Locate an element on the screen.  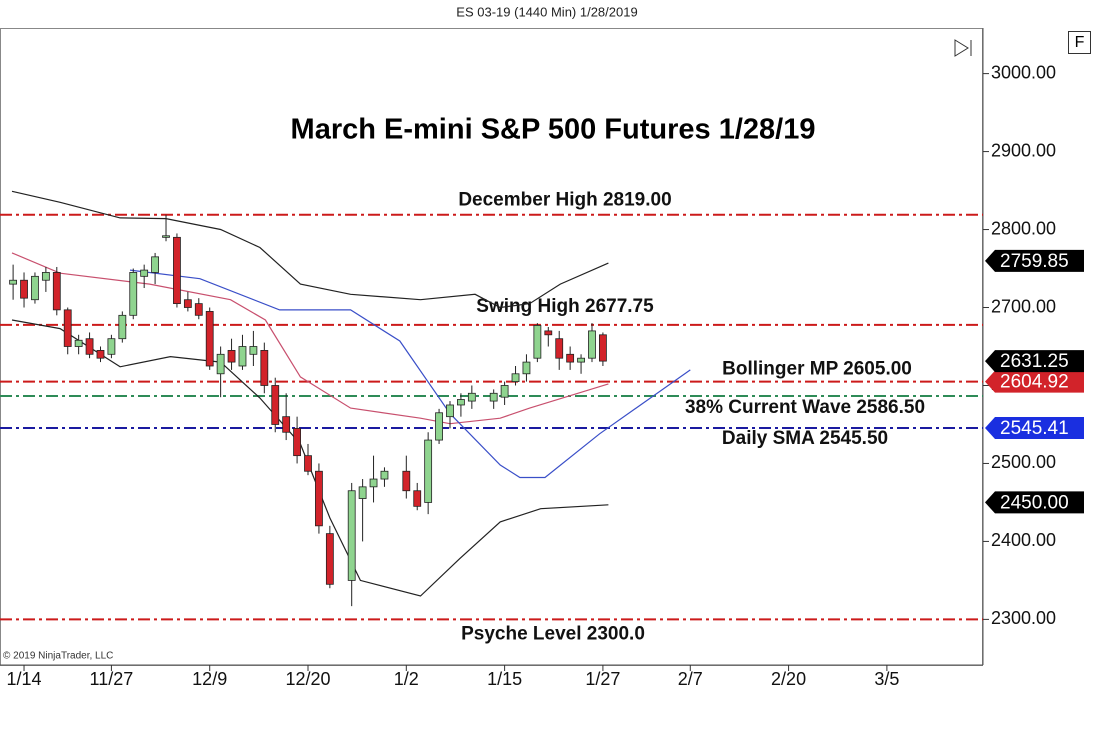
price-marker-label: 2545.41 is located at coordinates (1034, 428).